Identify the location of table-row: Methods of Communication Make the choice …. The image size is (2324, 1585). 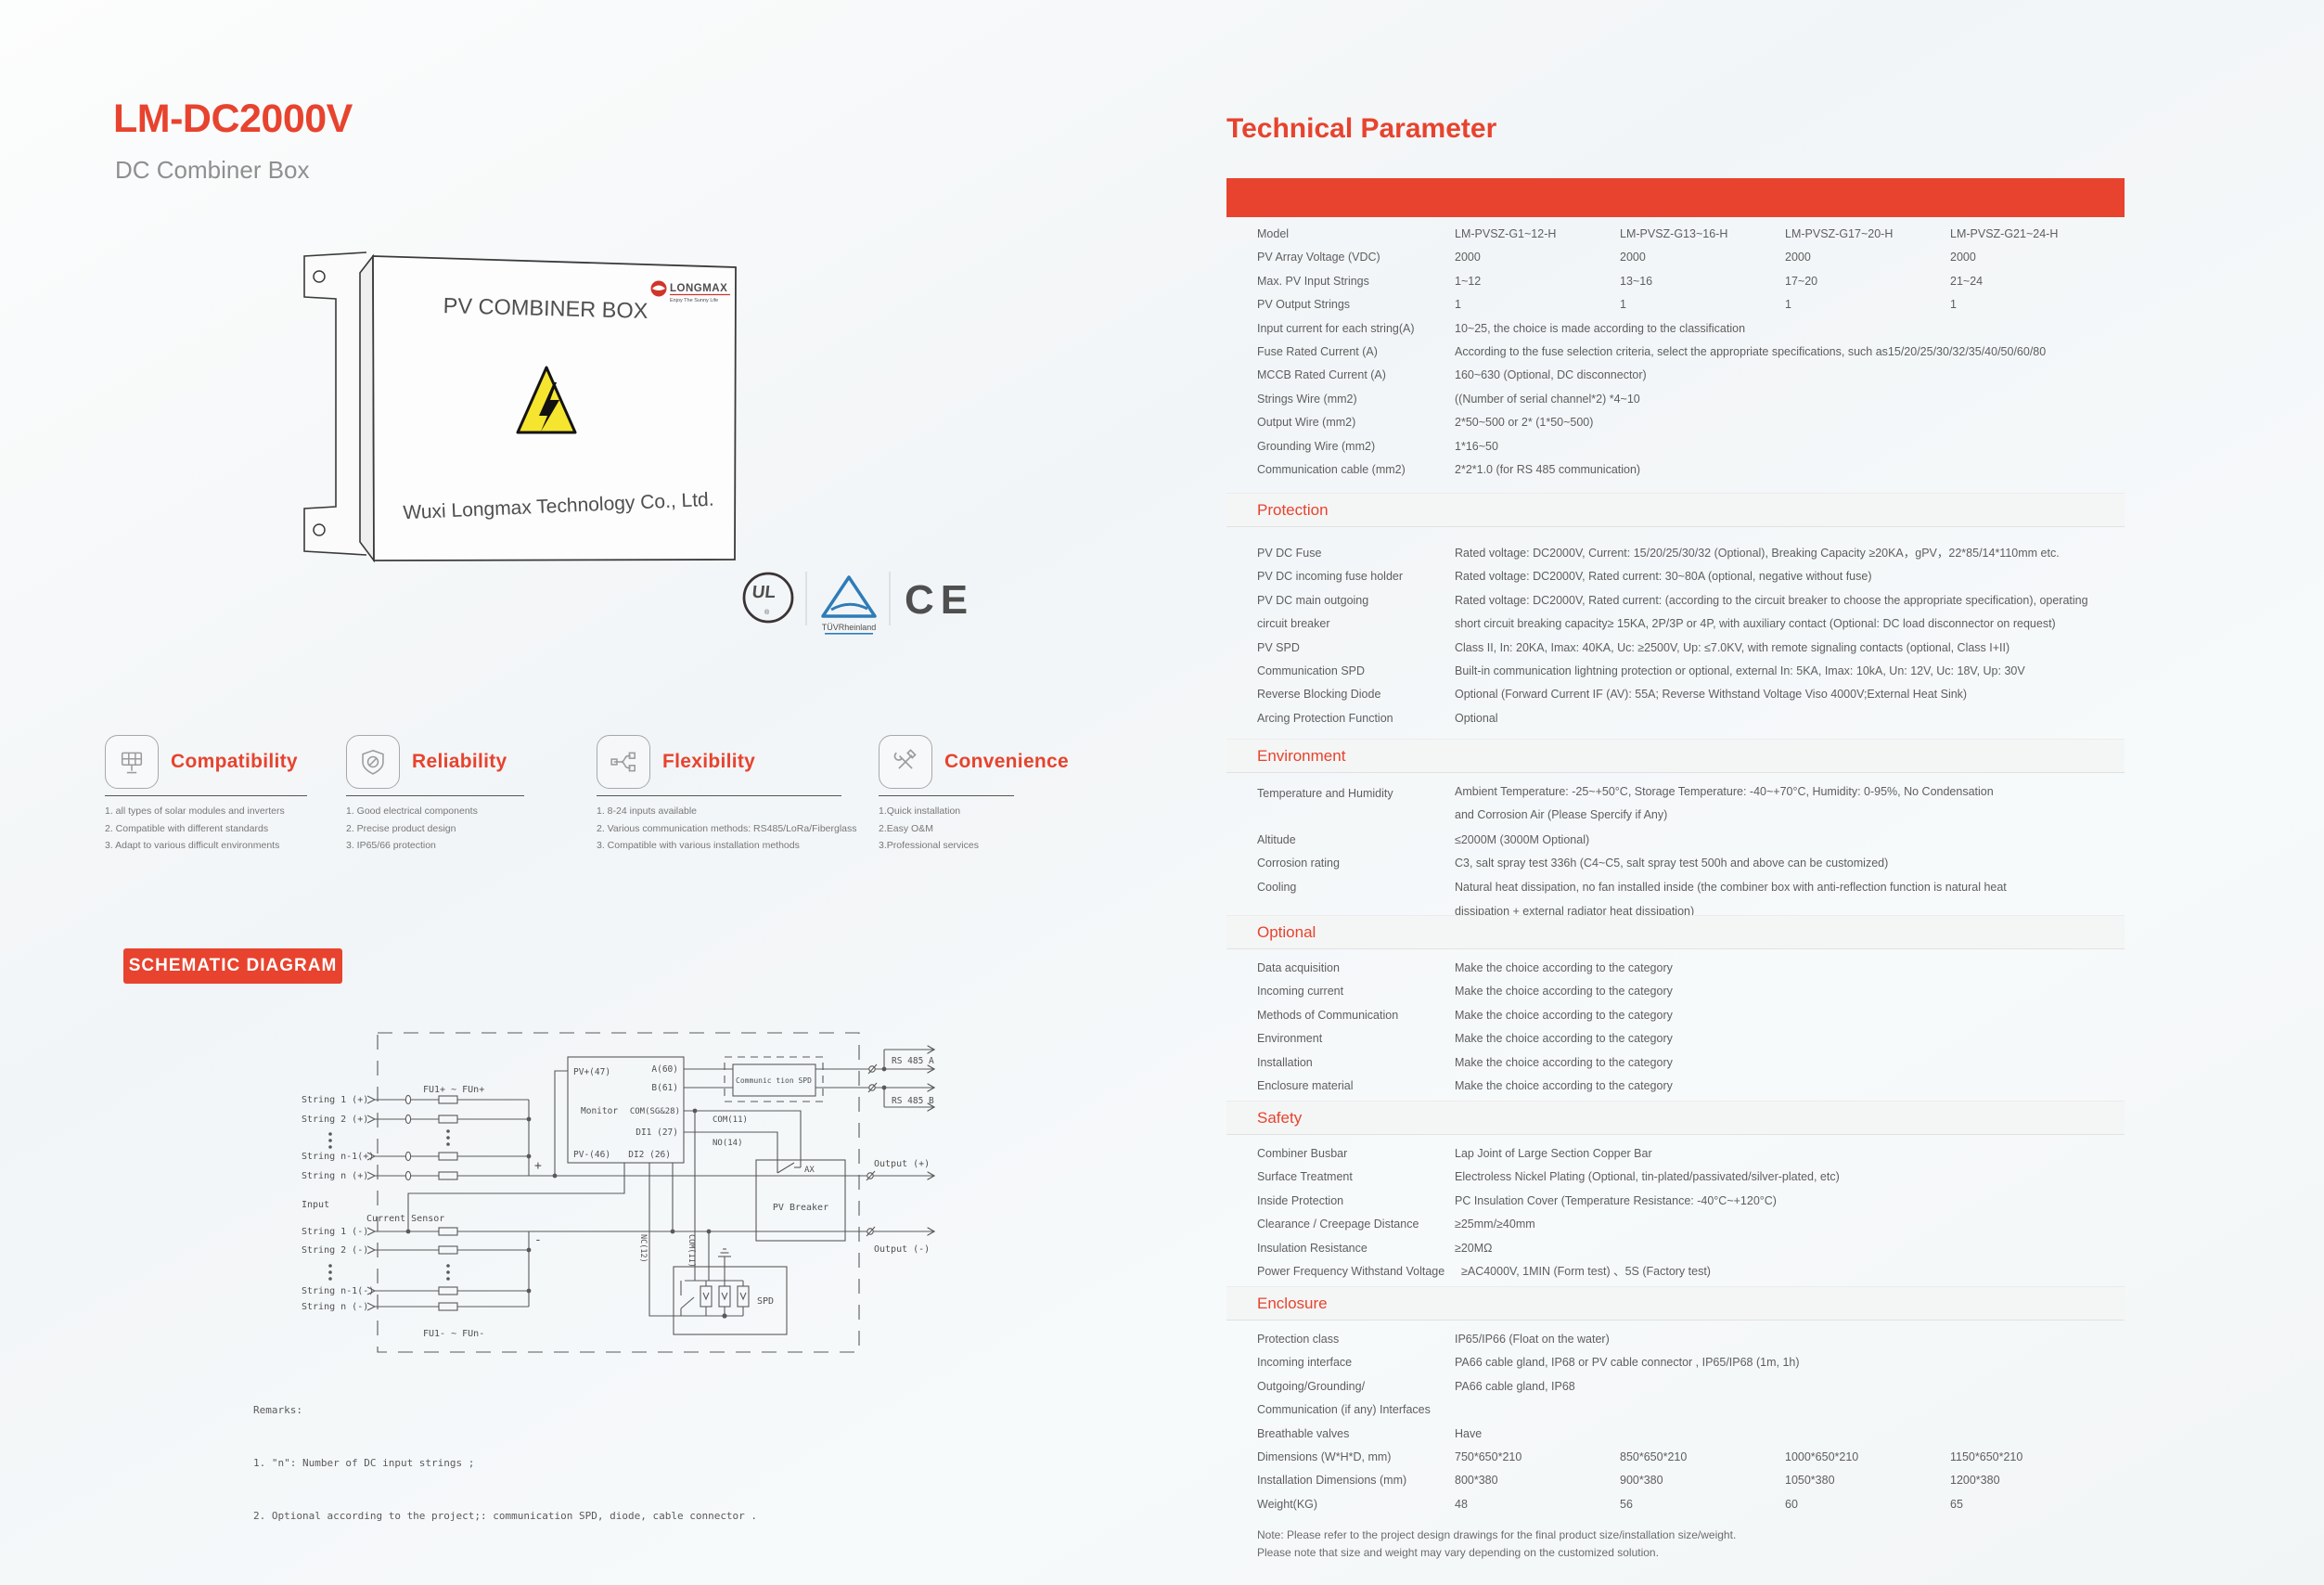
(1465, 1015).